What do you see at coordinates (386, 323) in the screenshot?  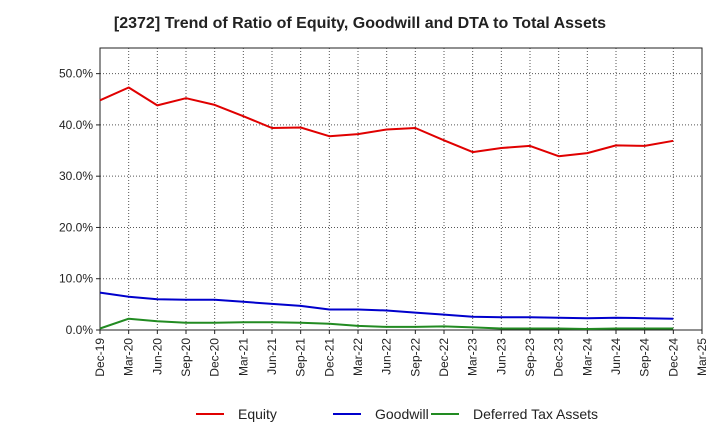 I see `series-line-deferred-tax-assets` at bounding box center [386, 323].